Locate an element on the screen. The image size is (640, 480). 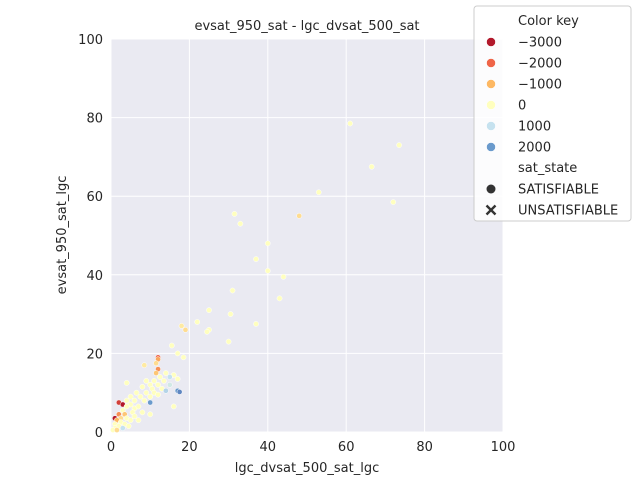
x-tick-label: 20 is located at coordinates (189, 447).